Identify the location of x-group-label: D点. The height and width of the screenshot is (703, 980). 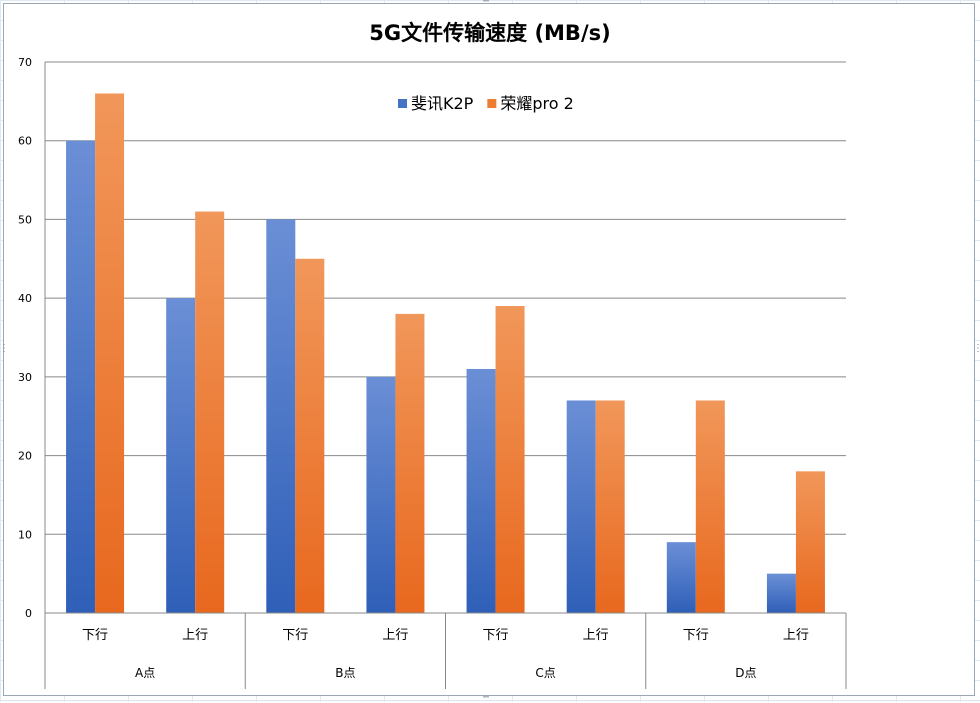
(745, 673).